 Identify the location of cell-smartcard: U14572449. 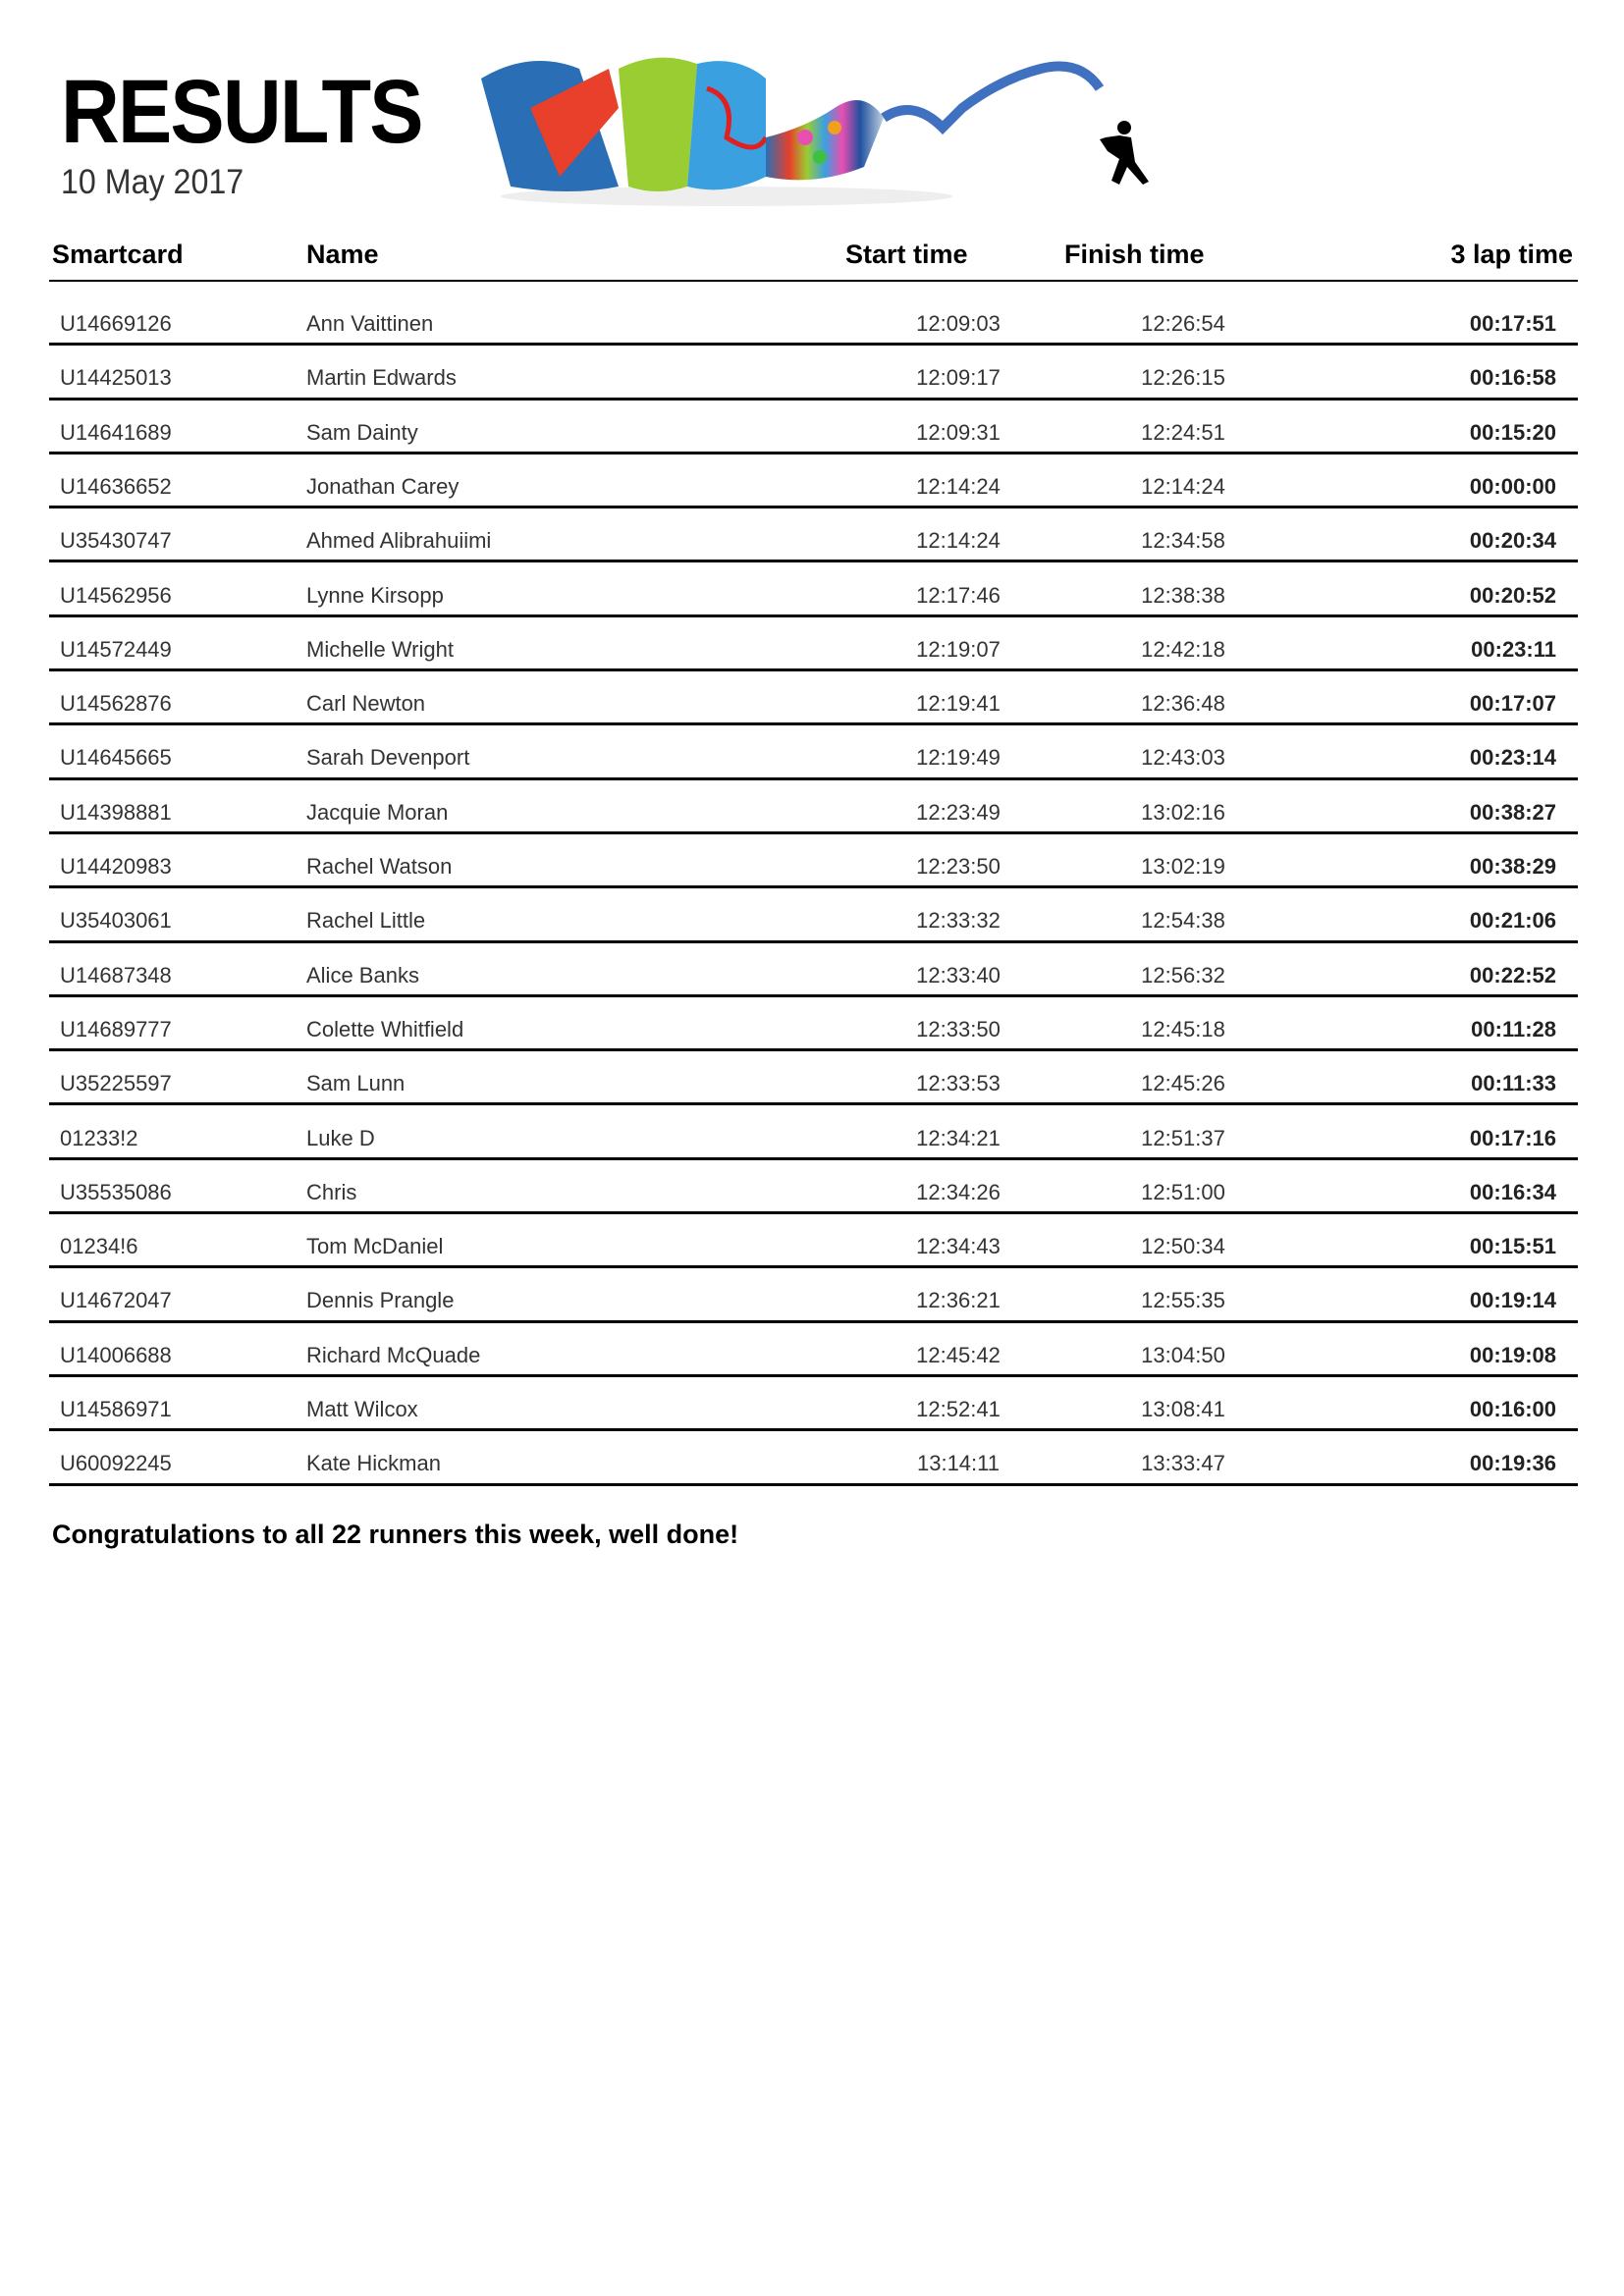
(116, 649).